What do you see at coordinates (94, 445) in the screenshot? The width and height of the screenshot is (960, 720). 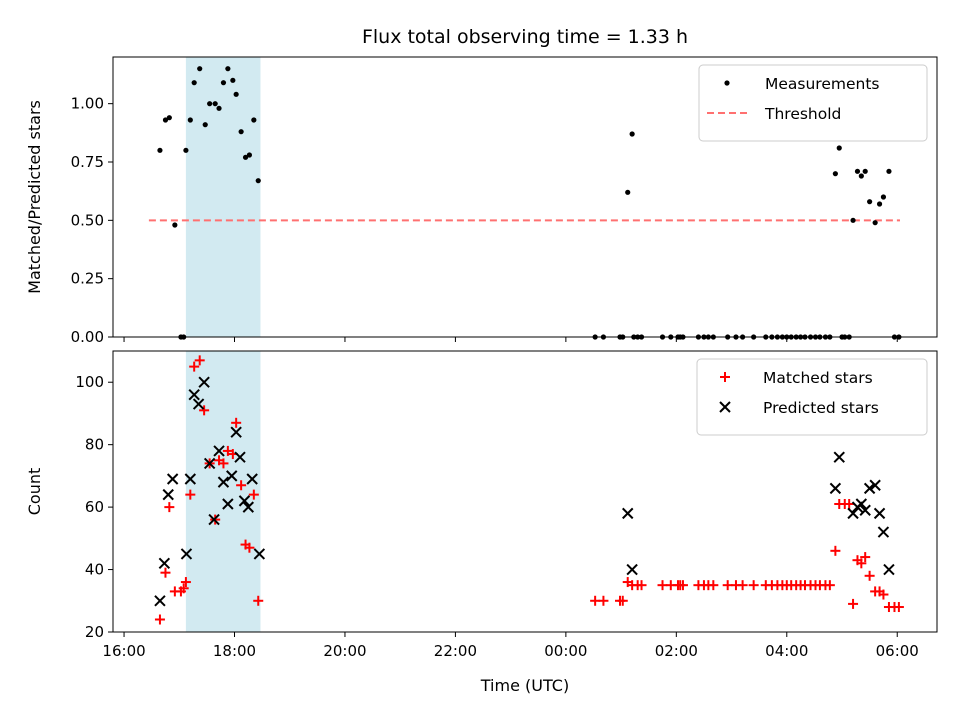 I see `y-tick-label: 80` at bounding box center [94, 445].